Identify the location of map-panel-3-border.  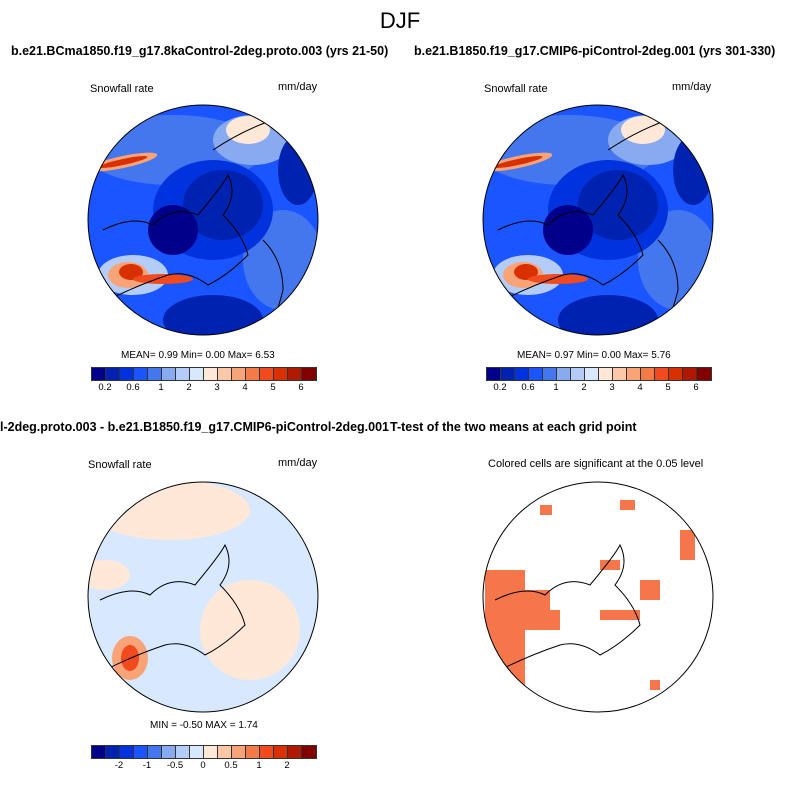
(203, 597).